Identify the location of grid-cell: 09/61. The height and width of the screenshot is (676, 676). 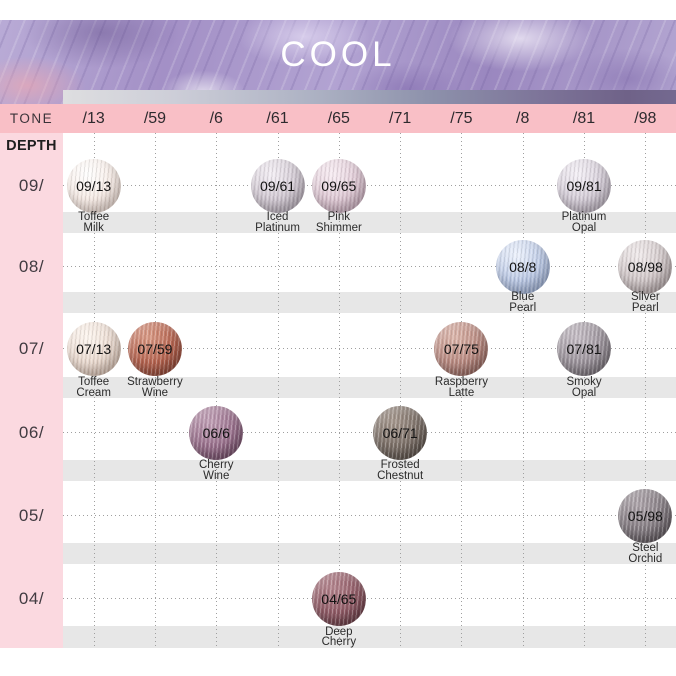
(277, 173).